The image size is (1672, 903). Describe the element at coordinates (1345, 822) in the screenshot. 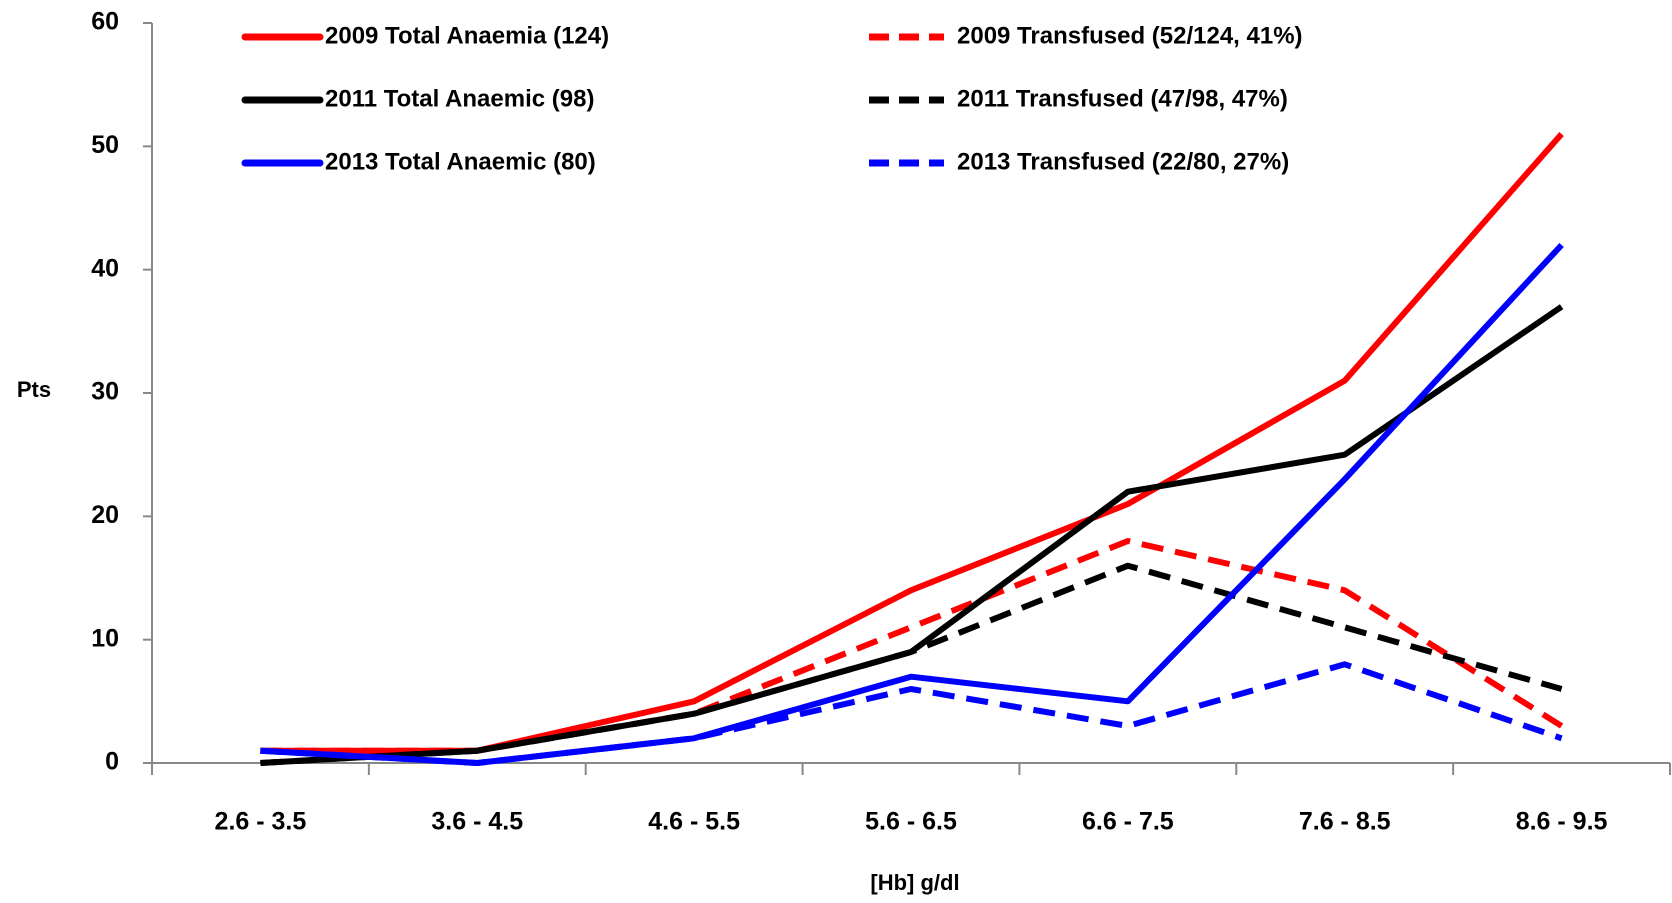

I see `x-tick-label: 7.6 - 8.5` at that location.